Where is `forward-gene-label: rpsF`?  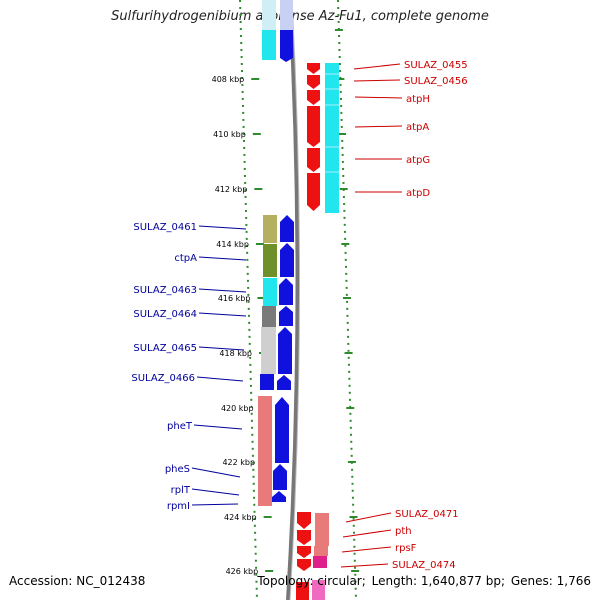
forward-gene-label: rpsF is located at coordinates (406, 548).